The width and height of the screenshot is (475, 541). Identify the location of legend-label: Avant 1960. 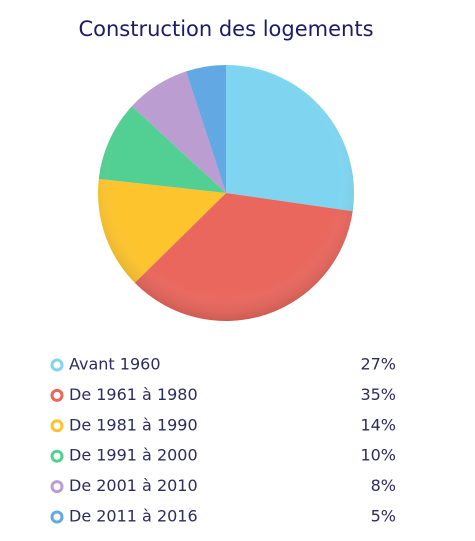
(115, 364).